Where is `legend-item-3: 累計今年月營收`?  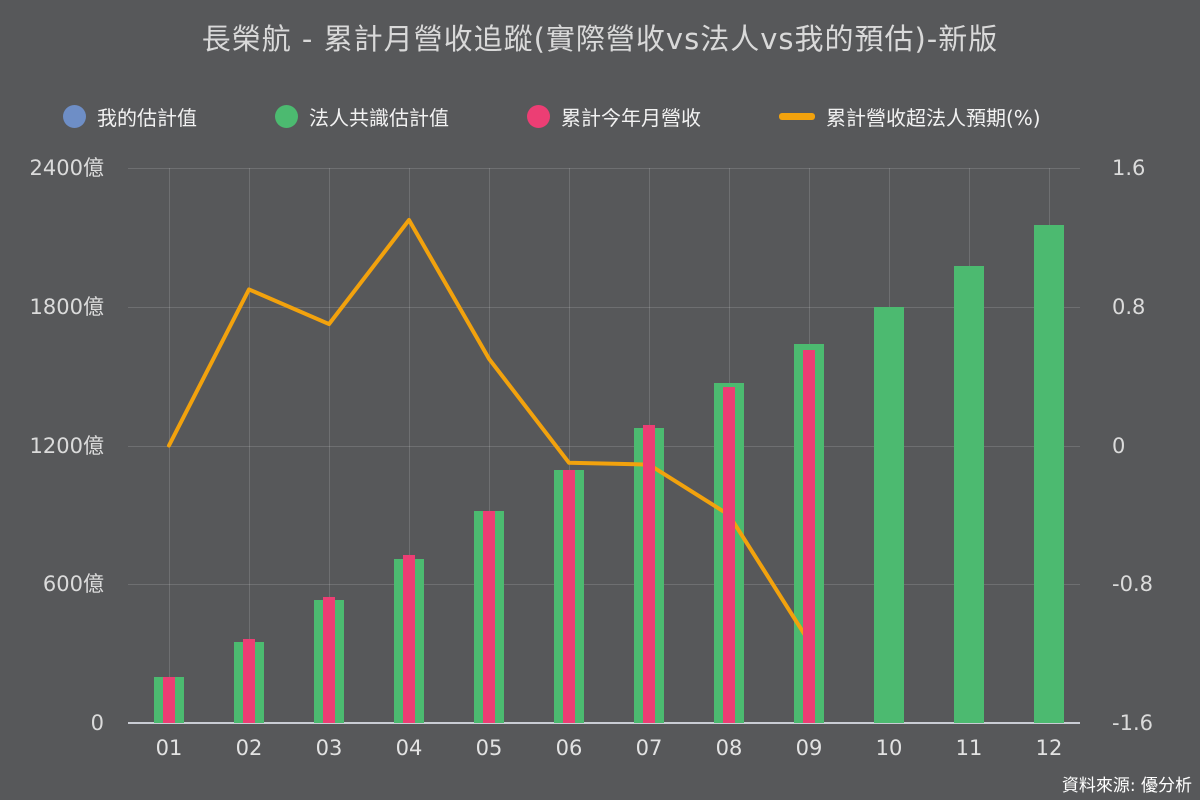 legend-item-3: 累計今年月營收 is located at coordinates (614, 116).